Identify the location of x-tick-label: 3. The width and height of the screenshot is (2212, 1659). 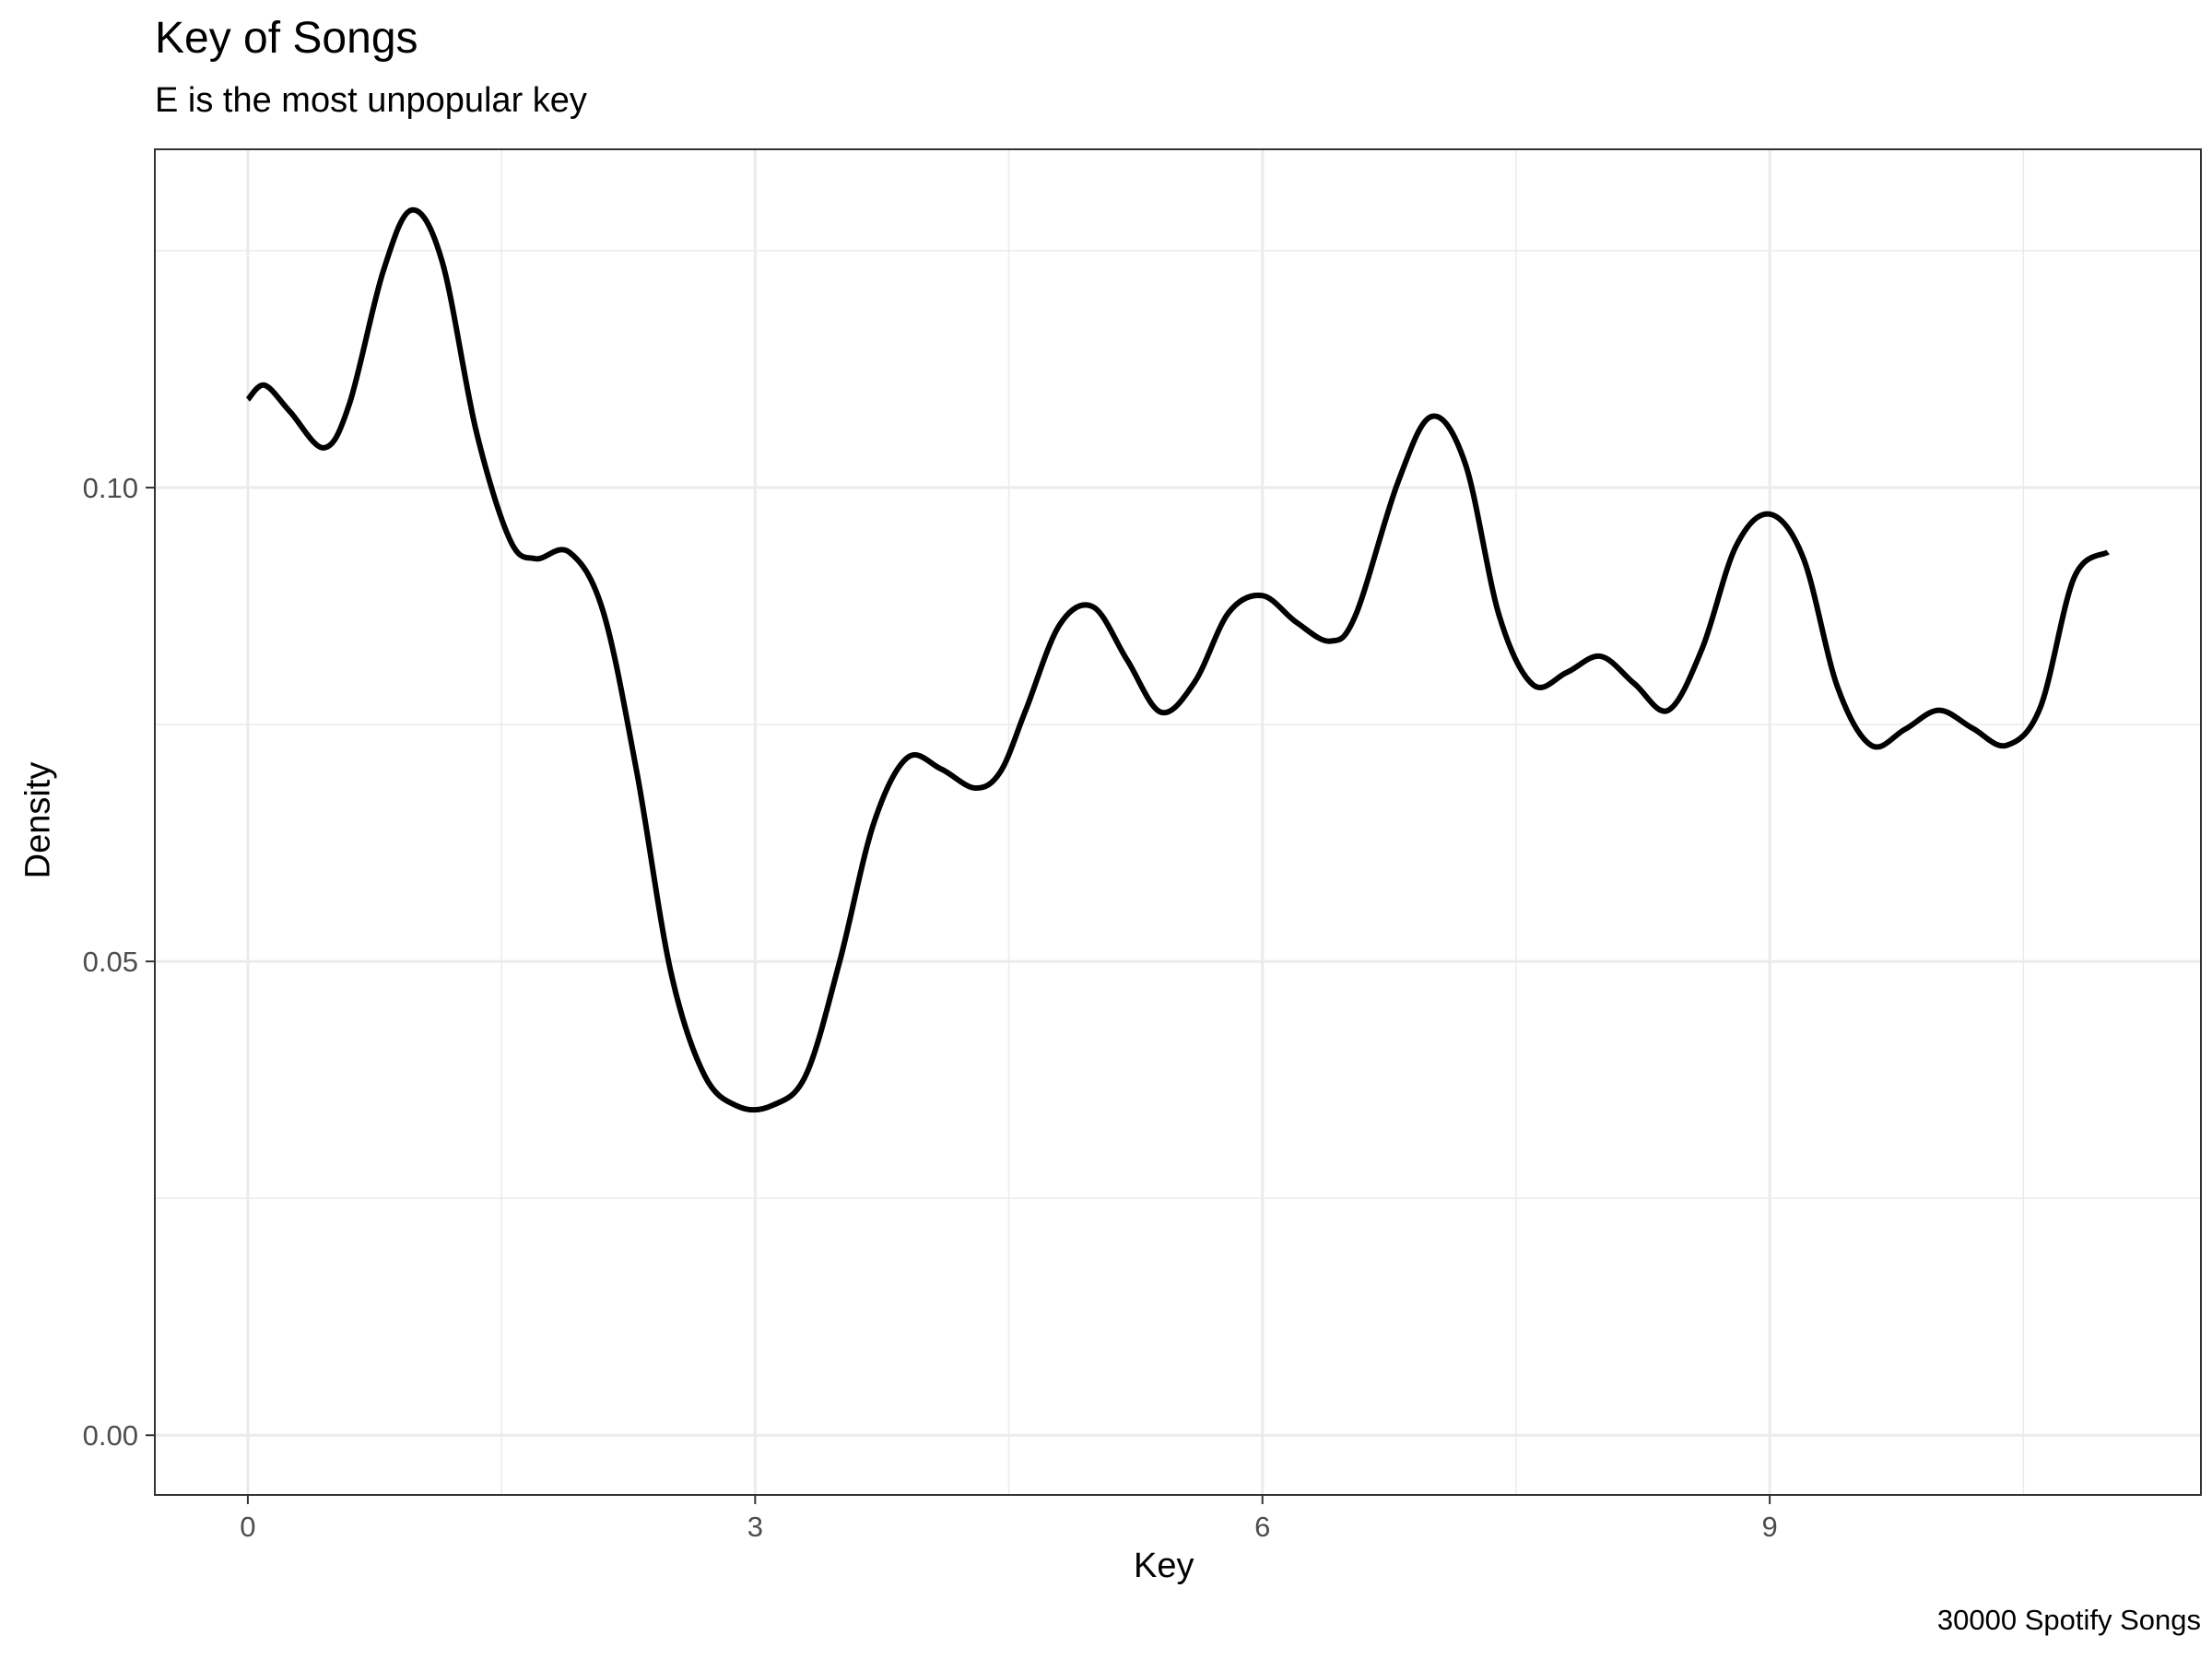
(755, 1527).